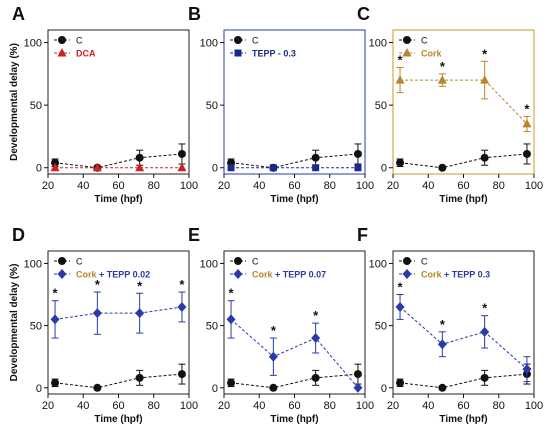  I want to click on legend-text: DCA, so click(86, 54).